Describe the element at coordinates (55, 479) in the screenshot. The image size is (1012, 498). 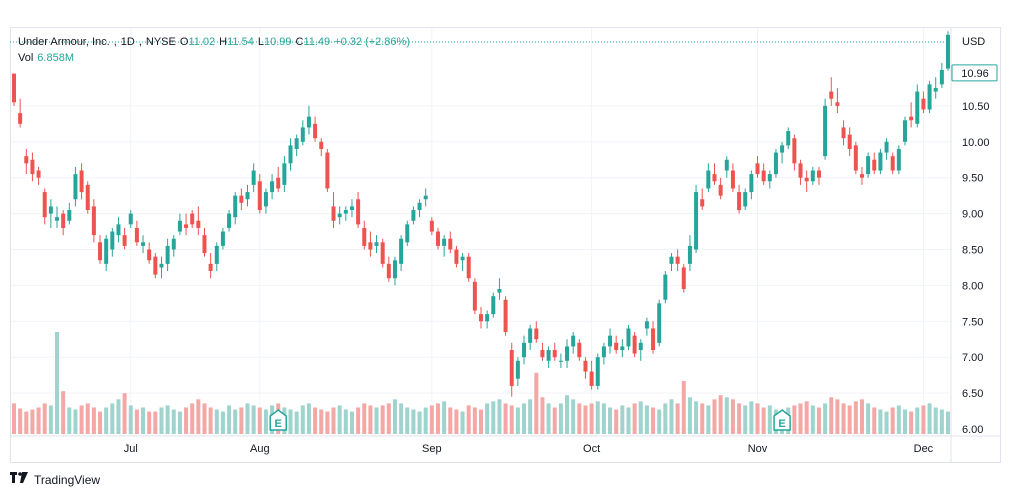
I see `tradingview-brand: TradingView` at that location.